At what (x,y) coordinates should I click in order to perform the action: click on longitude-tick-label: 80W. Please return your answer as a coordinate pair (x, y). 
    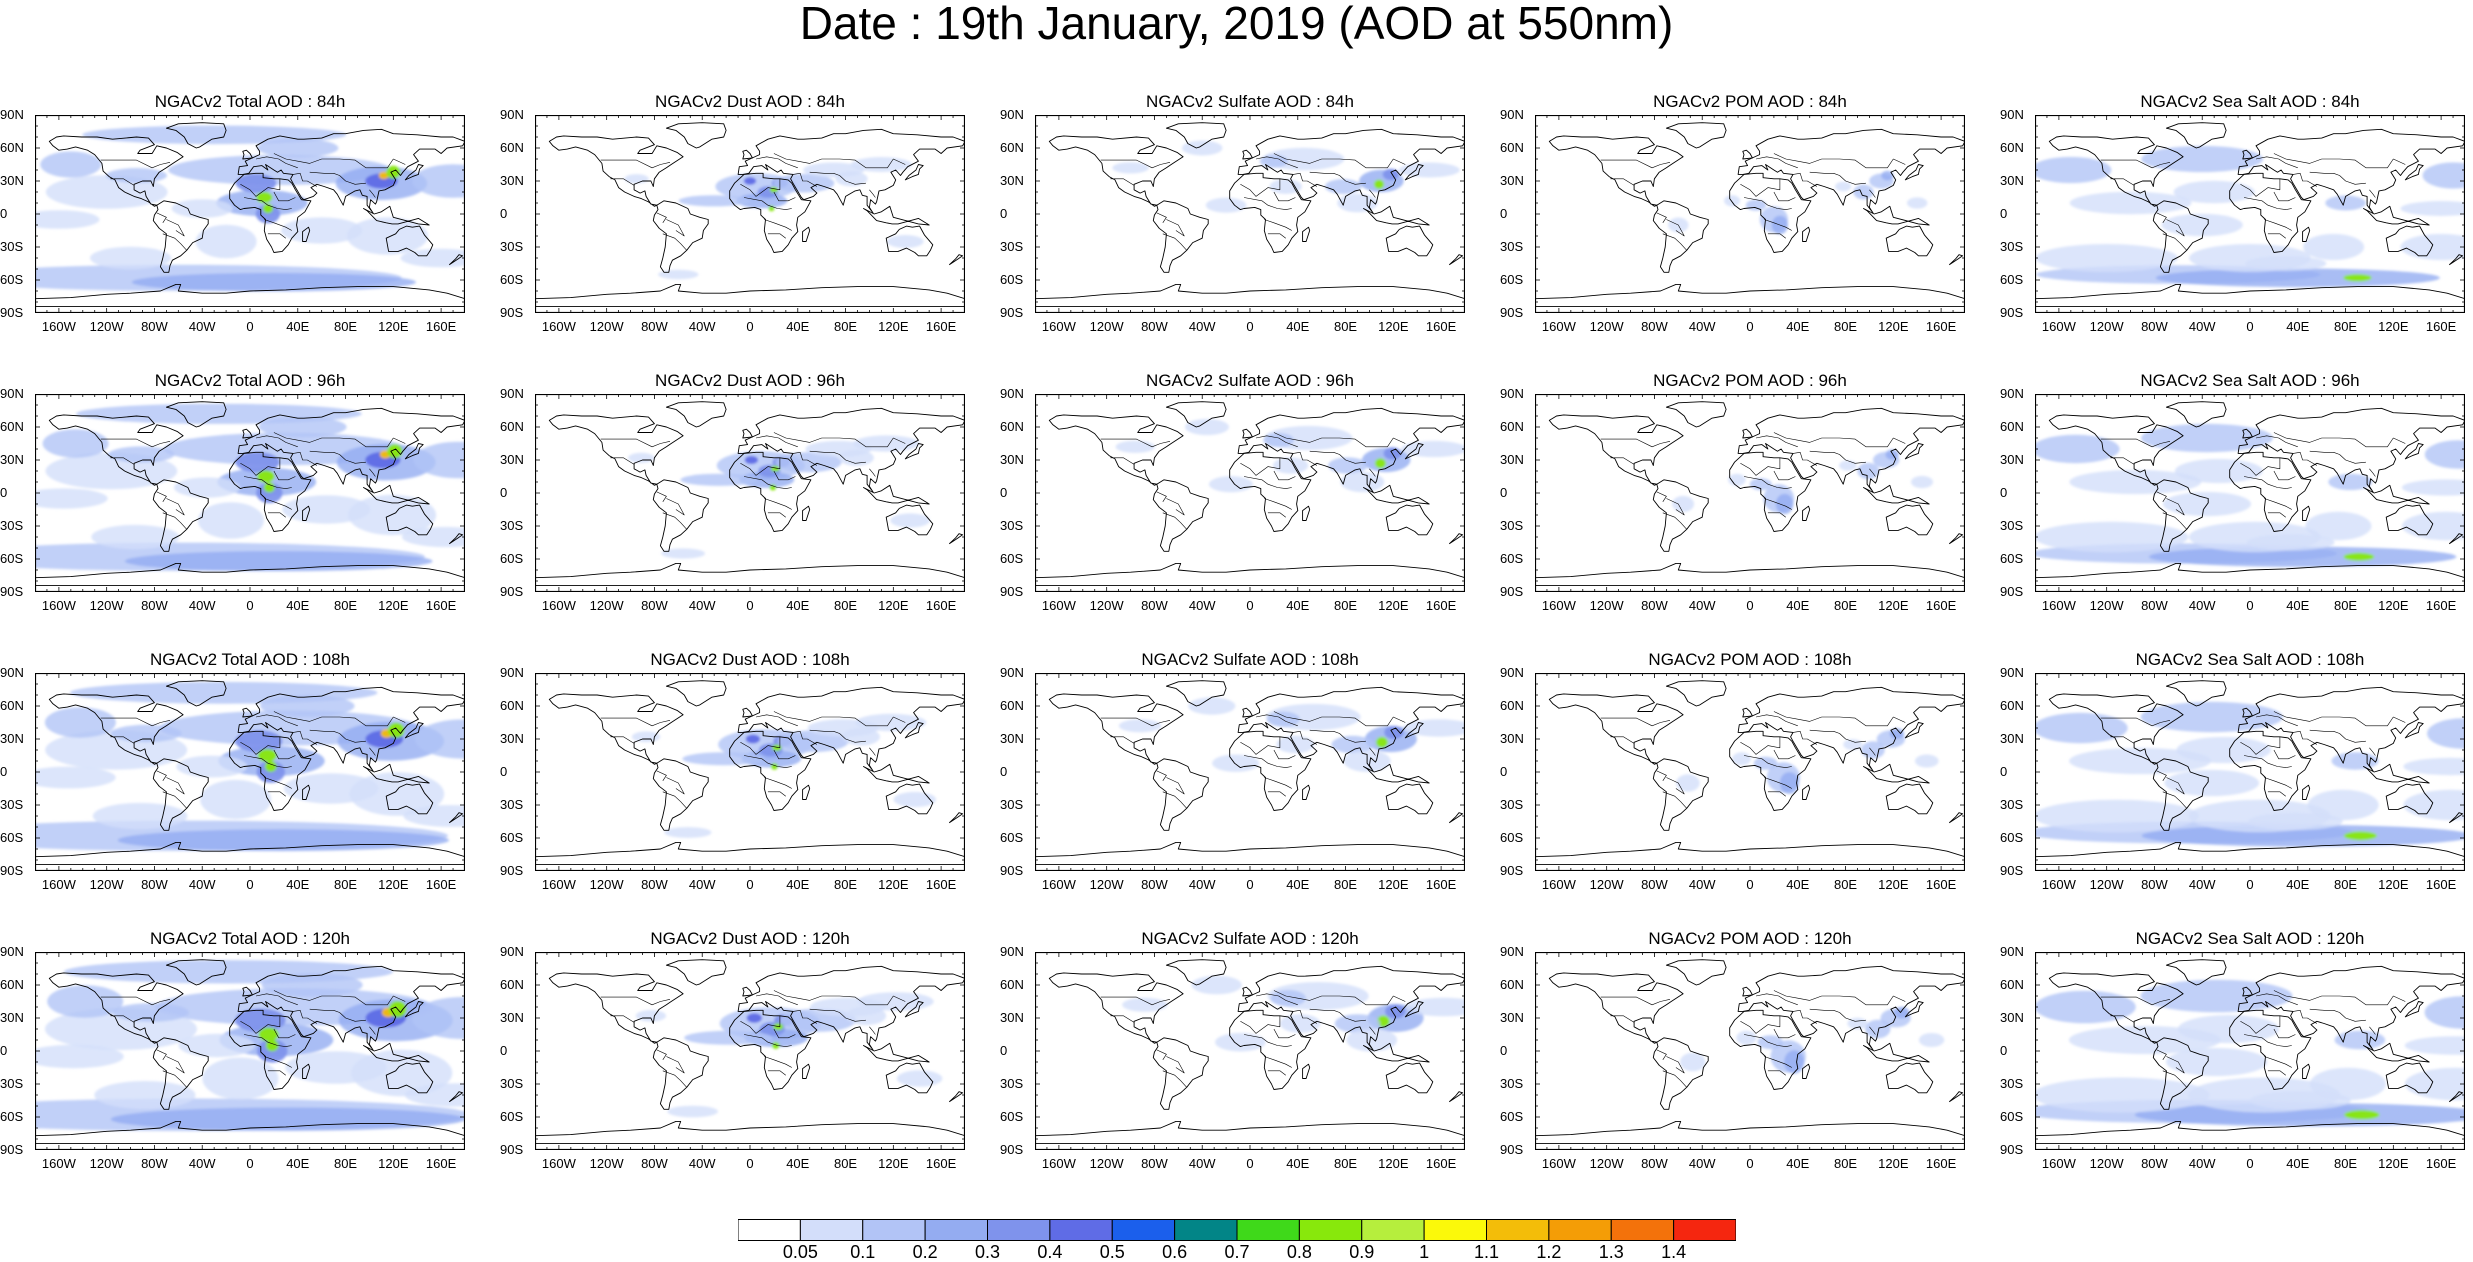
    Looking at the image, I should click on (1154, 605).